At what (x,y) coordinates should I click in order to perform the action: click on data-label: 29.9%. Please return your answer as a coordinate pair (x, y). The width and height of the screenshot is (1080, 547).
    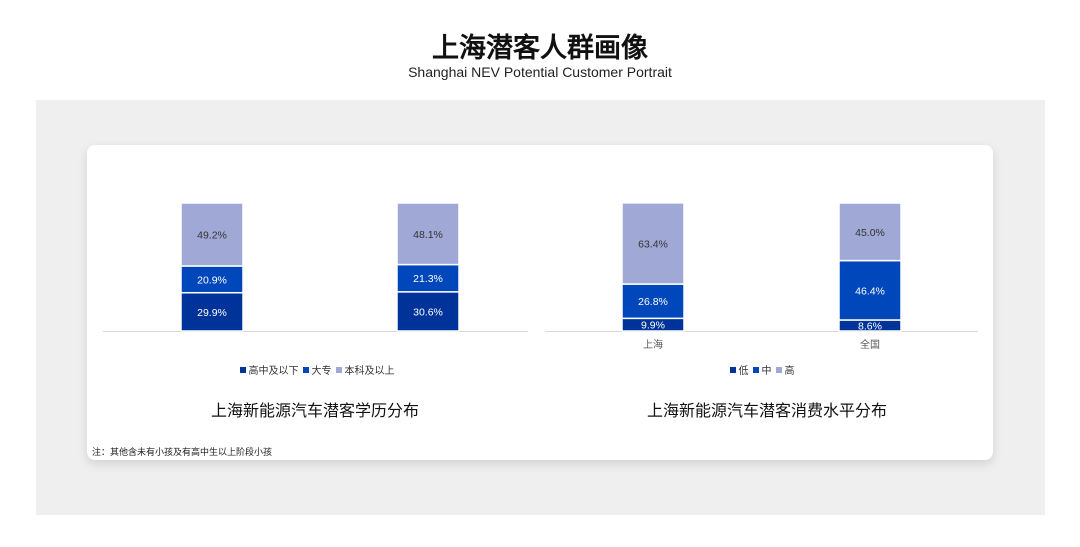
    Looking at the image, I should click on (212, 313).